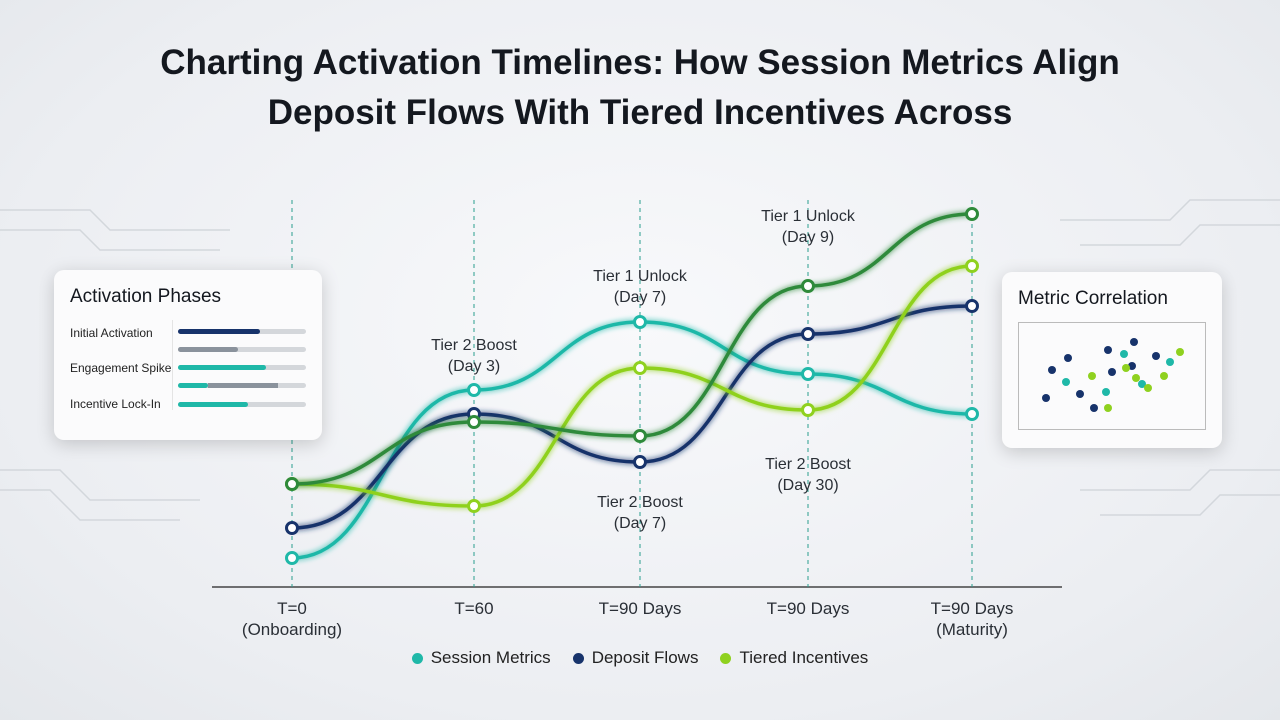 The width and height of the screenshot is (1280, 720). I want to click on annotation: Tier 2 Boost (Day 3), so click(474, 356).